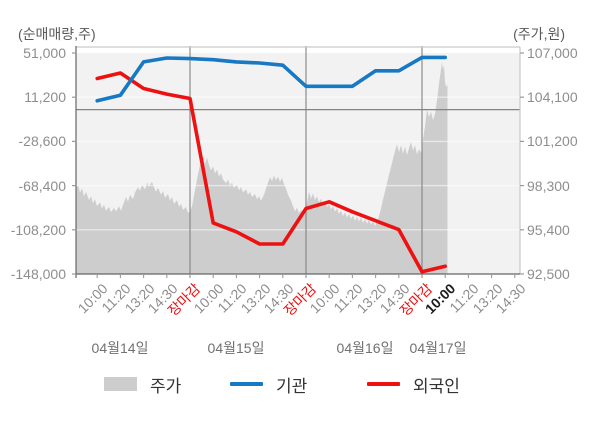 Image resolution: width=600 pixels, height=428 pixels. What do you see at coordinates (548, 186) in the screenshot?
I see `right-axis-tick: 98,300` at bounding box center [548, 186].